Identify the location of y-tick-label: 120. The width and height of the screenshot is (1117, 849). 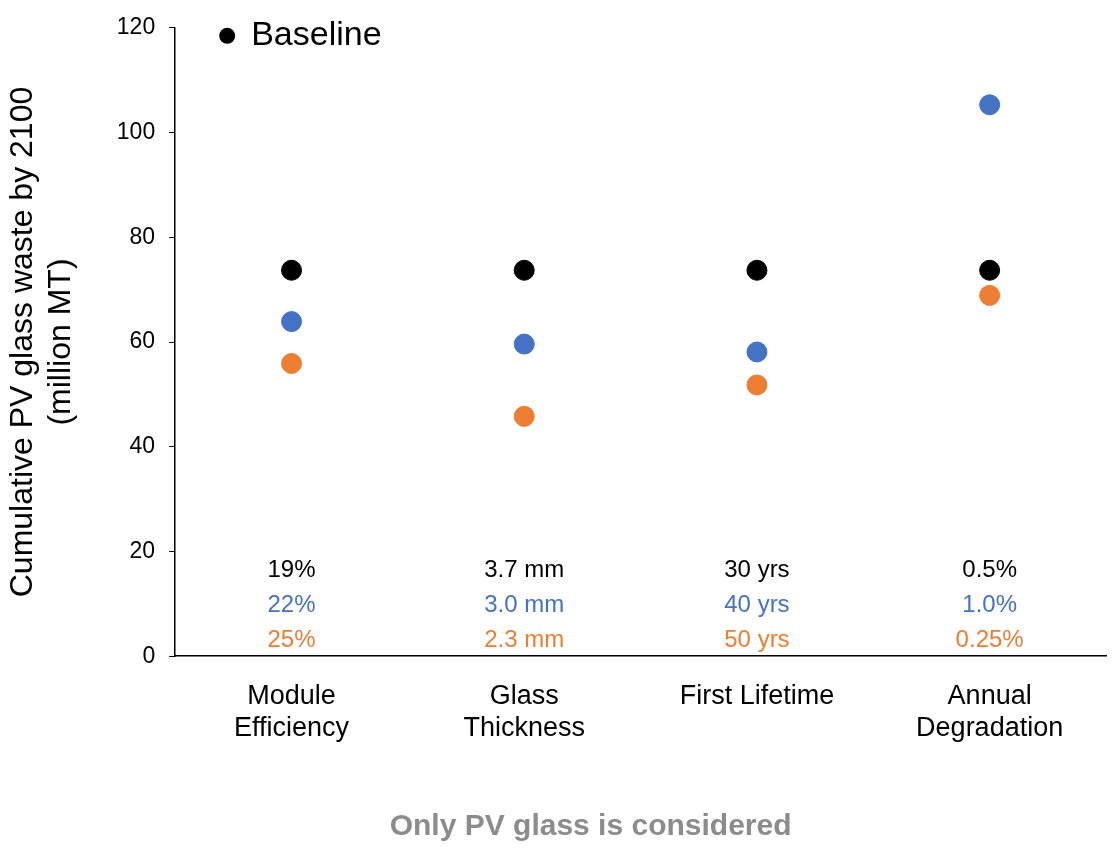
(136, 26).